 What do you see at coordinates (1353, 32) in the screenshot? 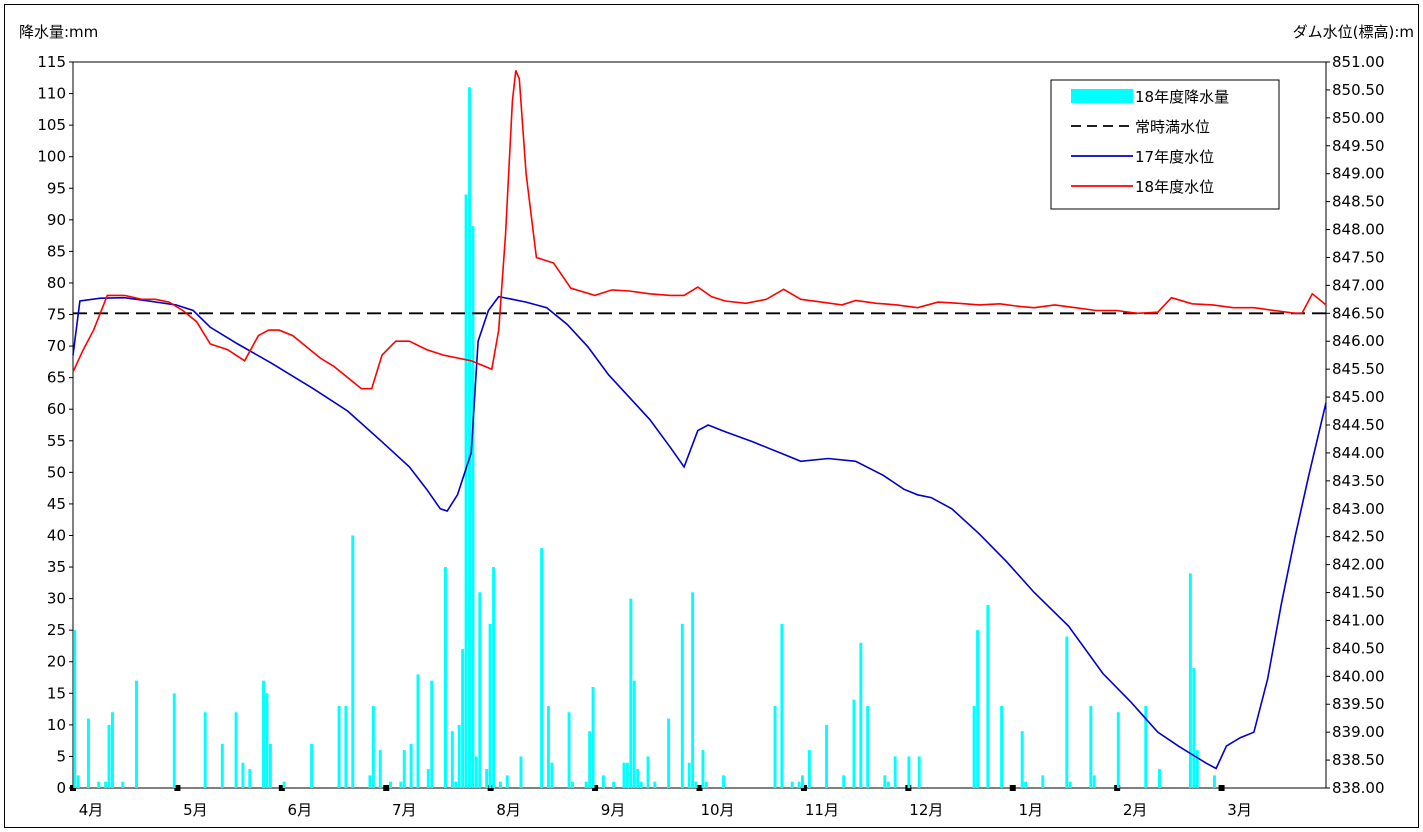
I see `right-axis-title: ダム水位(標高):m` at bounding box center [1353, 32].